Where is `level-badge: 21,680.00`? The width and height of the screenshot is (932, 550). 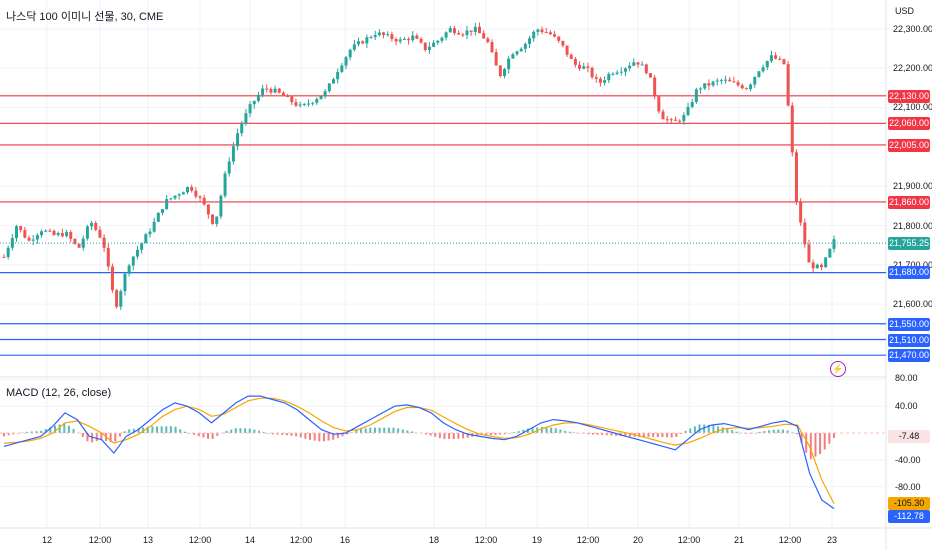
level-badge: 21,680.00 is located at coordinates (909, 272).